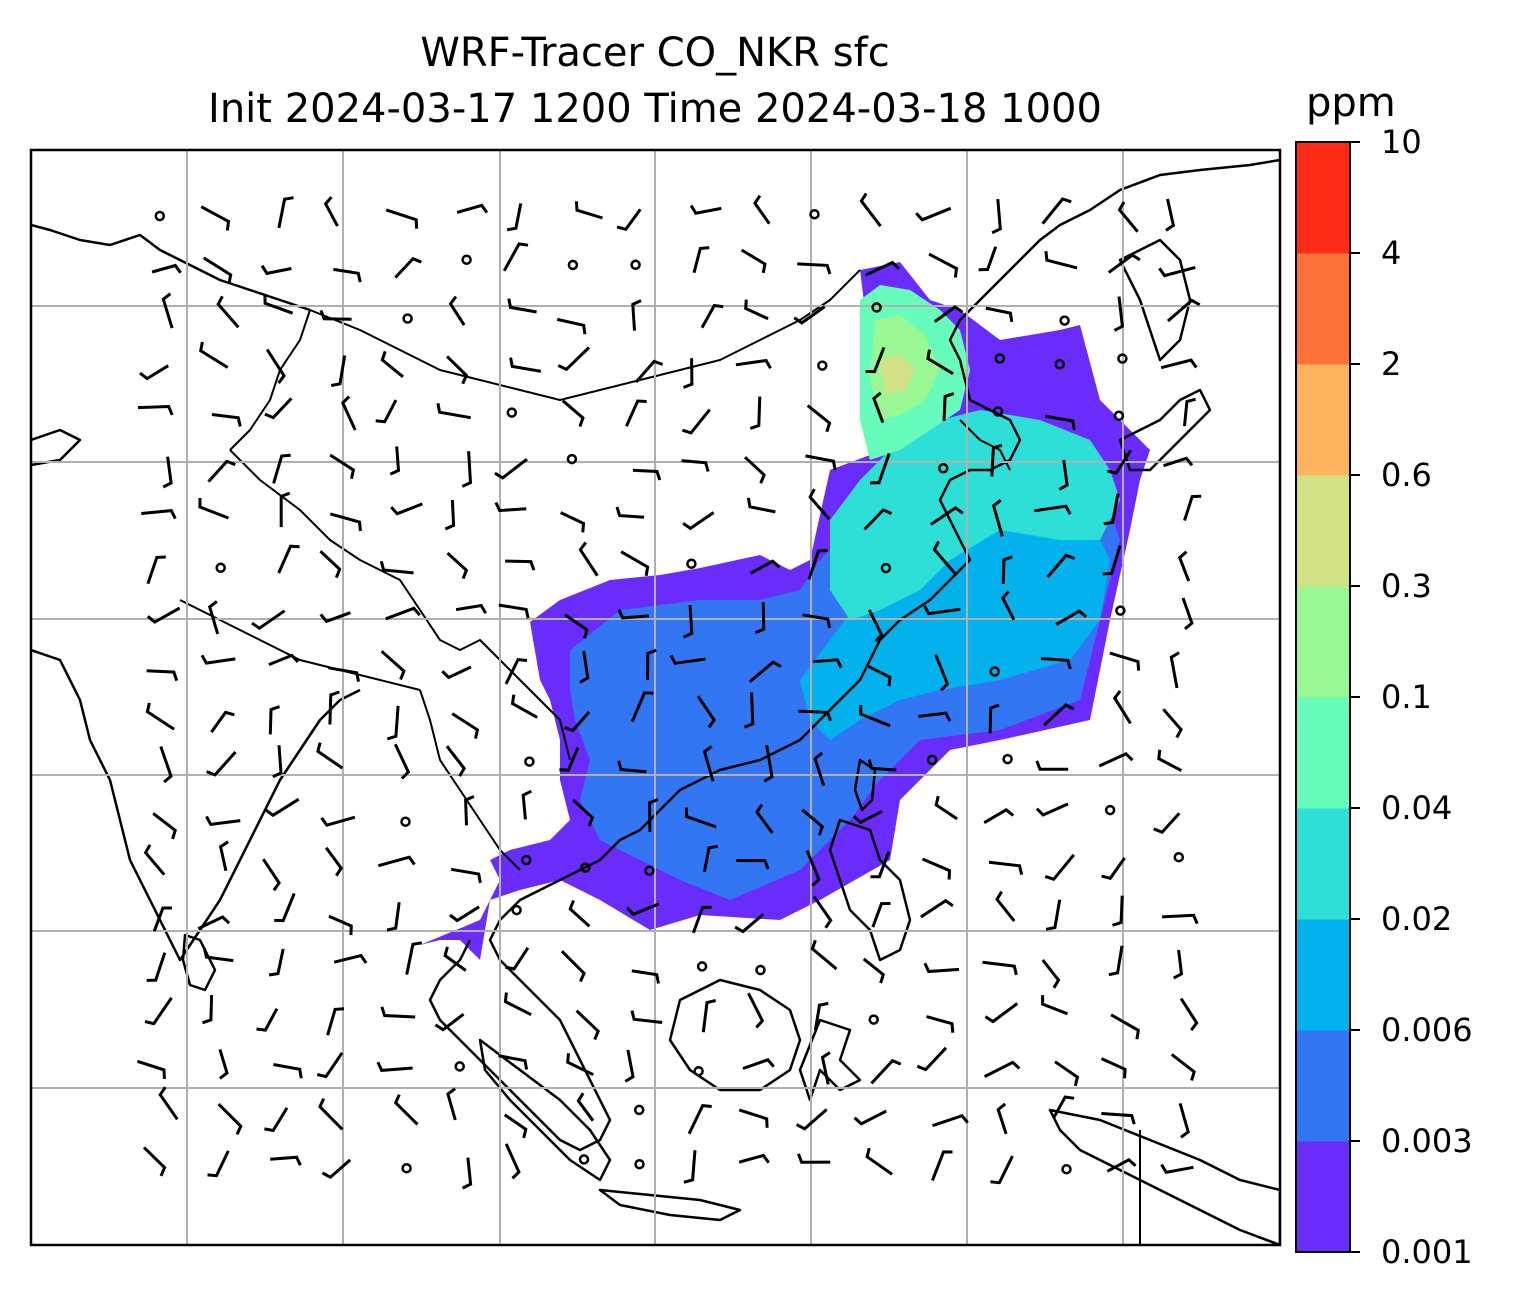 The image size is (1528, 1306). I want to click on coastline-japan, so click(1165, 430).